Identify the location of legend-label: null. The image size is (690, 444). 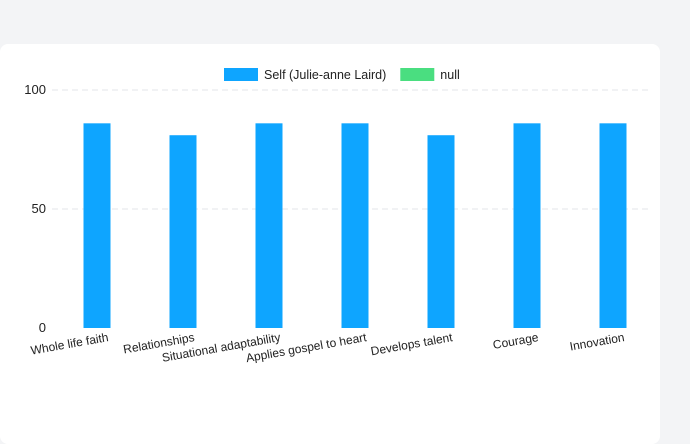
(449, 75).